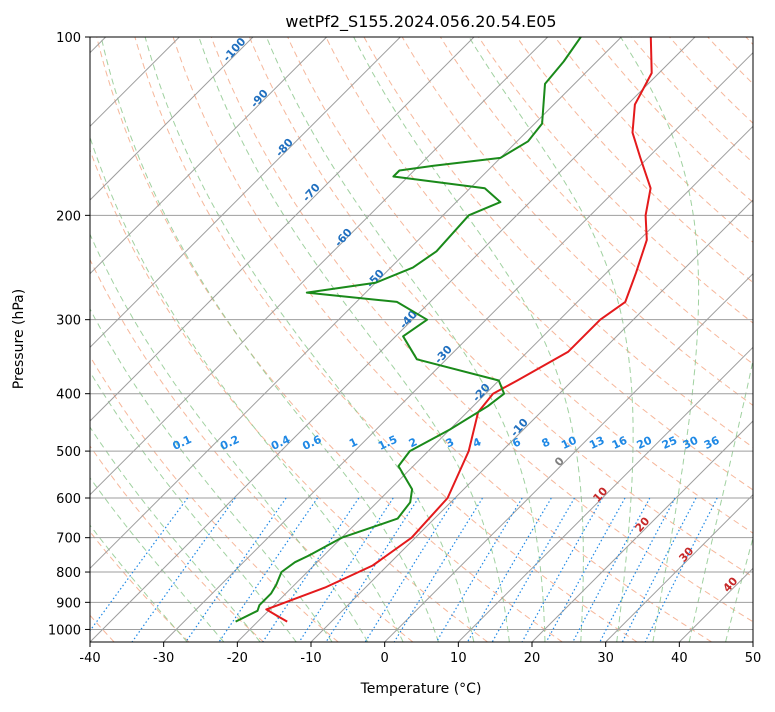  I want to click on x-tick-label: -40, so click(89, 658).